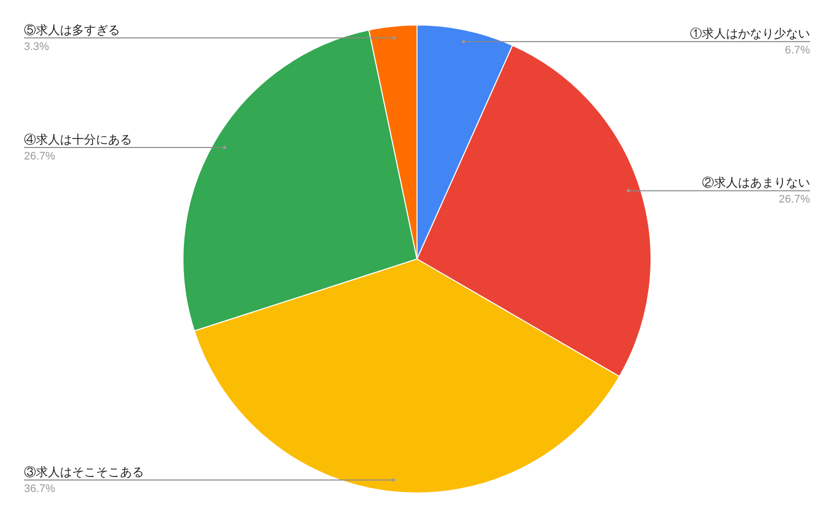  I want to click on data-label: 3.3%, so click(37, 46).